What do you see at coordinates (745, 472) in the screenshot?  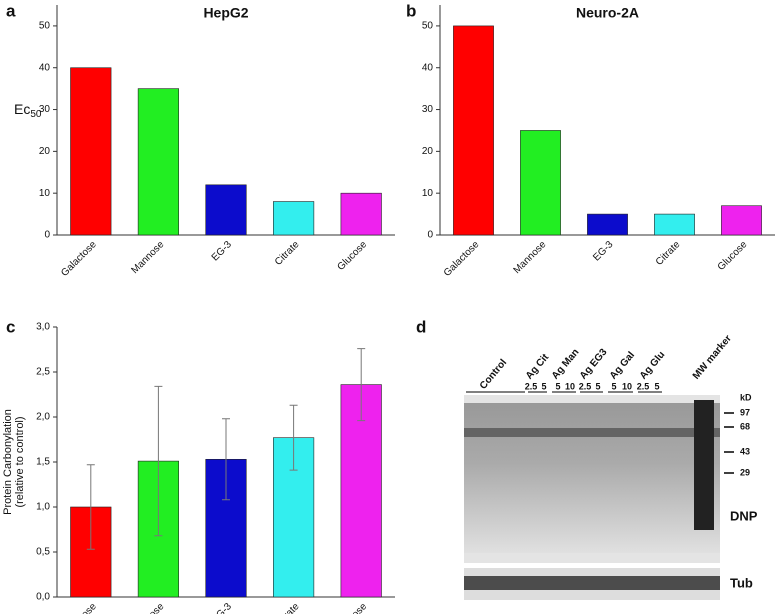 I see `mw-label: 29` at bounding box center [745, 472].